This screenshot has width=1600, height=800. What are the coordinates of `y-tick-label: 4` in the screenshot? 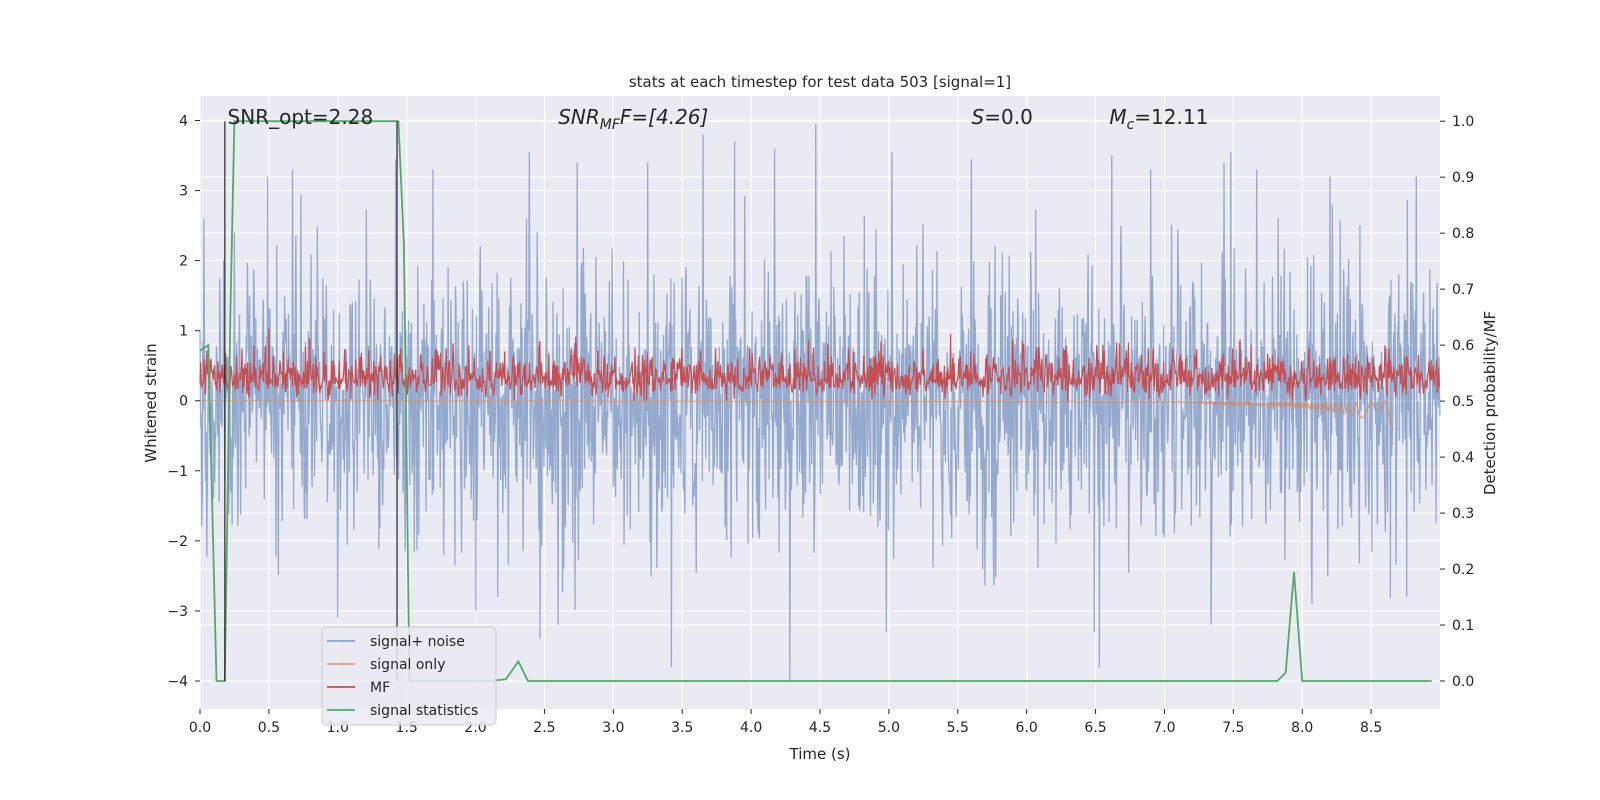 It's located at (183, 122).